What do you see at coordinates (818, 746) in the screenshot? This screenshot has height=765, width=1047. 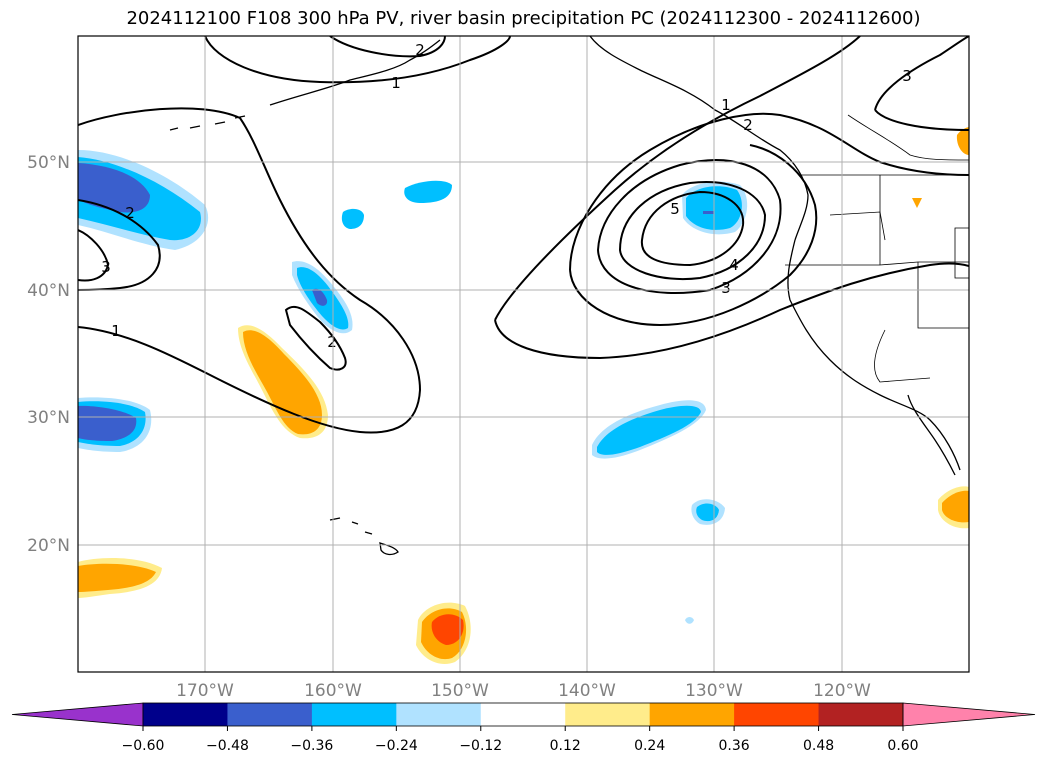 I see `colorbar-tick-label: 0.48` at bounding box center [818, 746].